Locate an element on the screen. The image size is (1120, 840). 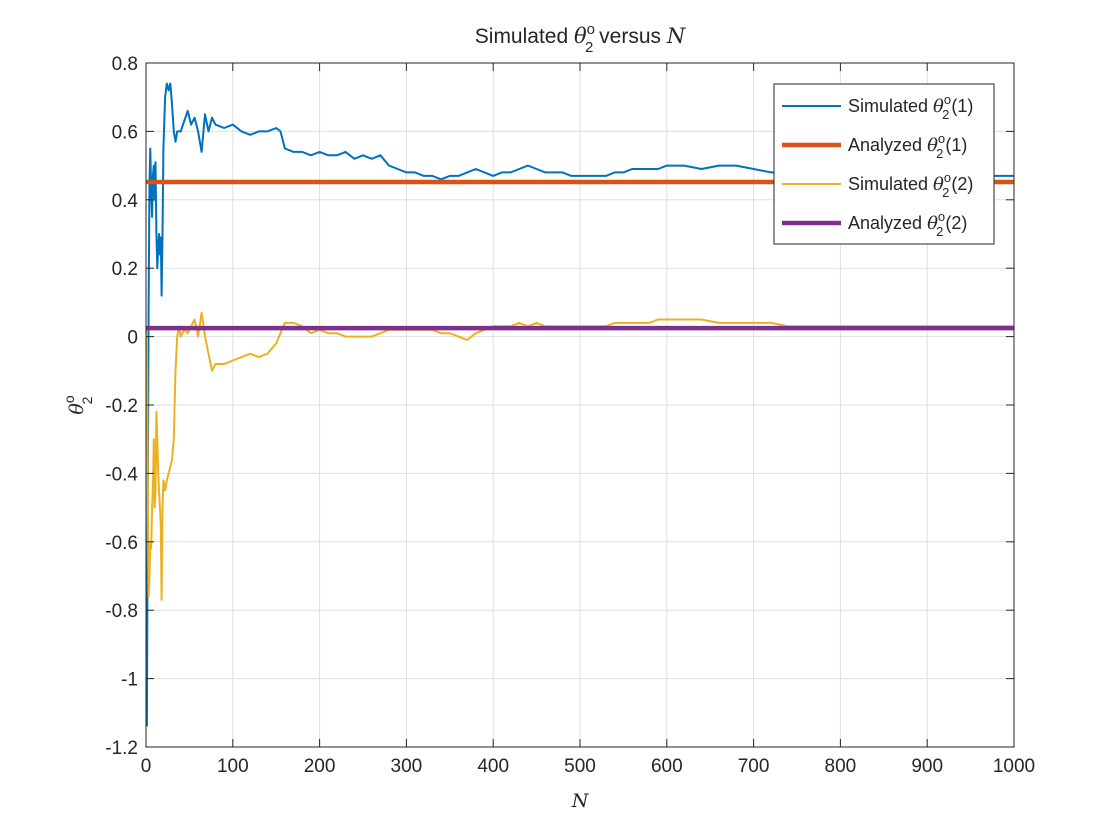
x-axis-label: N is located at coordinates (580, 801).